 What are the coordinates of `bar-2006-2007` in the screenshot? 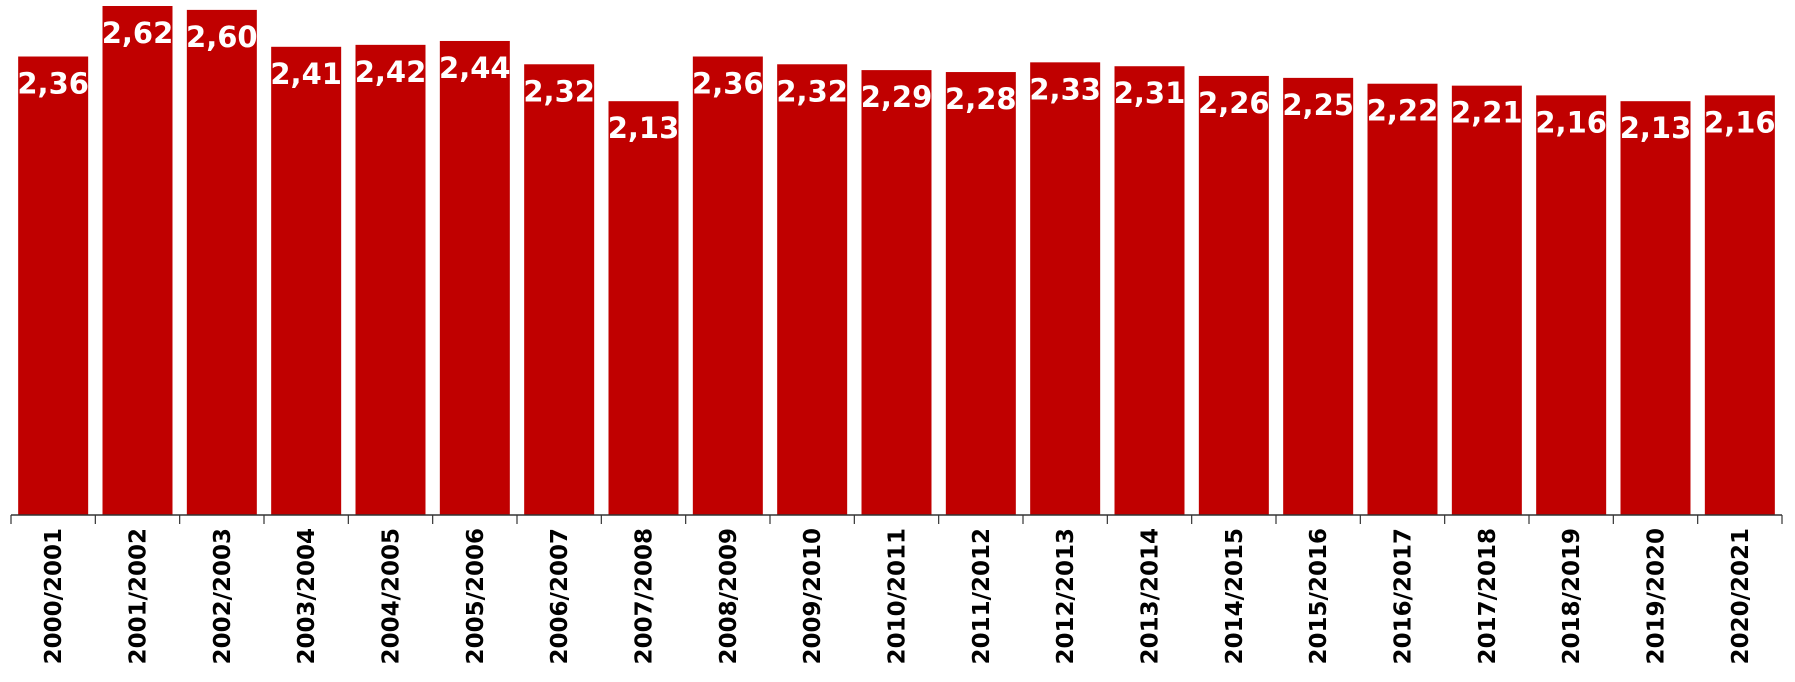 It's located at (559, 289).